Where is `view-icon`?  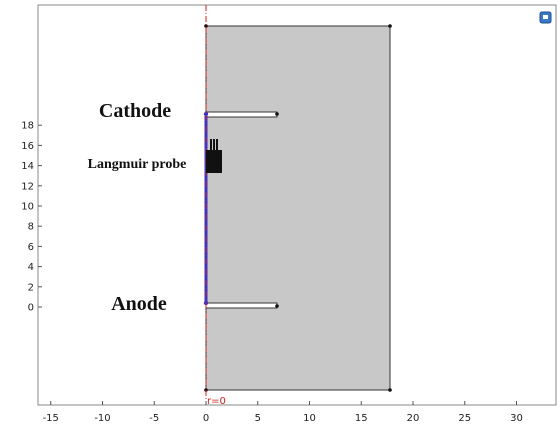 view-icon is located at coordinates (545, 17).